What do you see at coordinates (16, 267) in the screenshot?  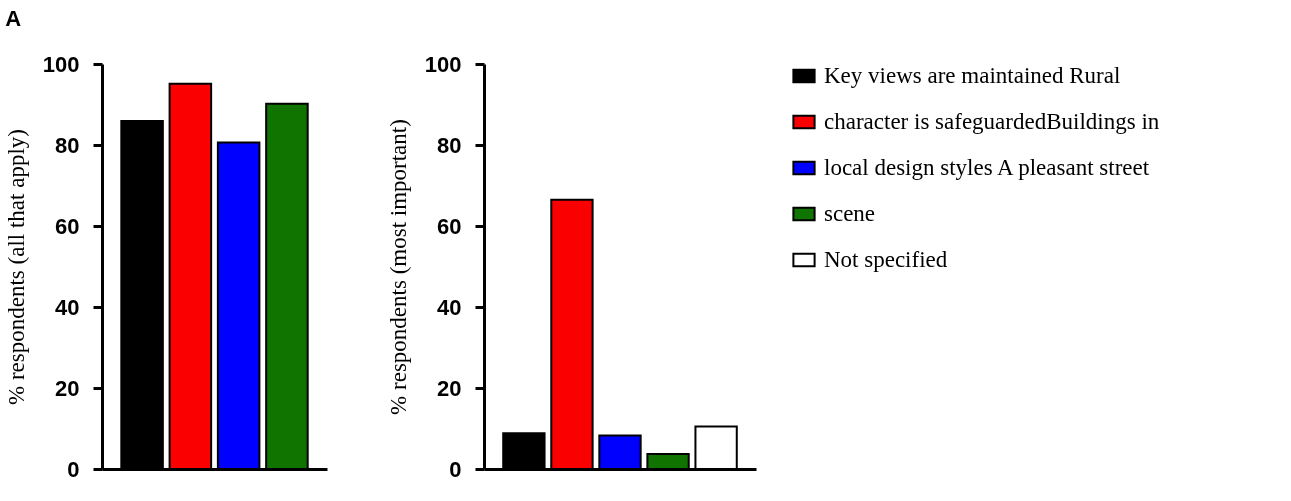 I see `y-axis-title: % respondents (all that apply)` at bounding box center [16, 267].